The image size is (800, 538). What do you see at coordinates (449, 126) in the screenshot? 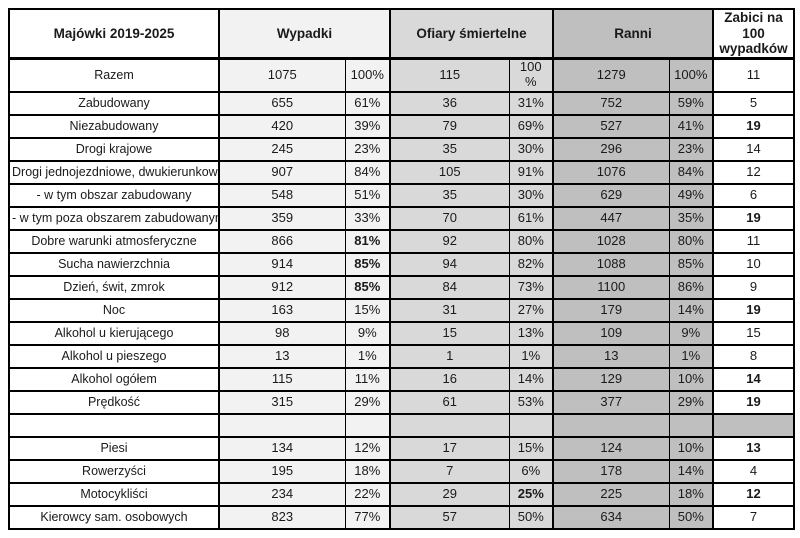
I see `table-cell: 79` at bounding box center [449, 126].